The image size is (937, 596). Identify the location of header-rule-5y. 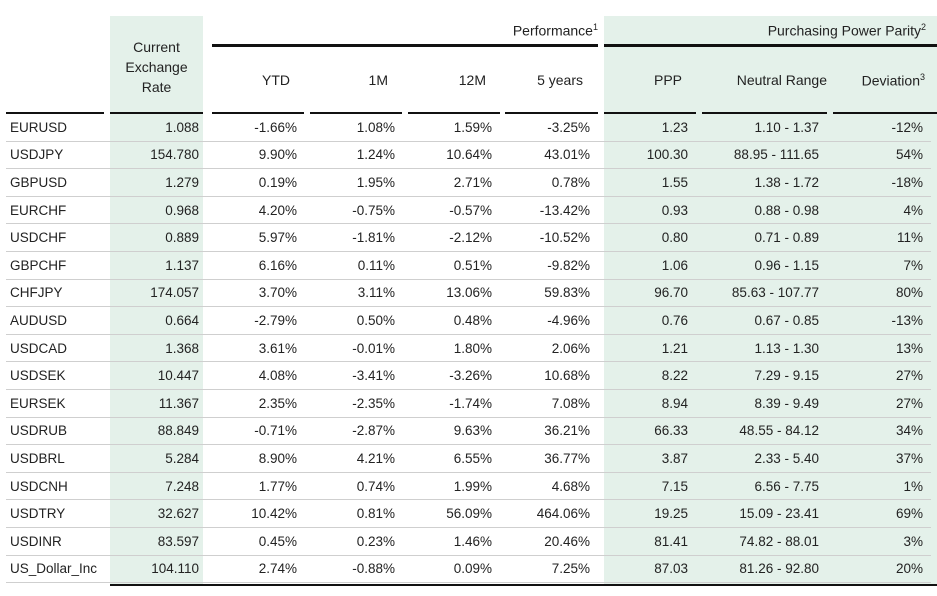
(551, 113).